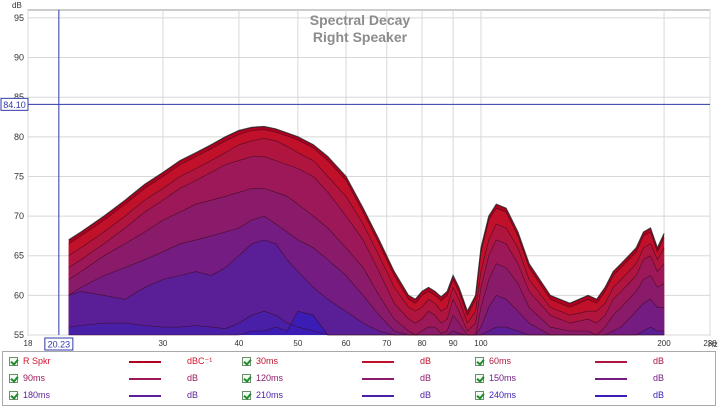 This screenshot has height=409, width=720. I want to click on x-axis-unit: Hz, so click(713, 344).